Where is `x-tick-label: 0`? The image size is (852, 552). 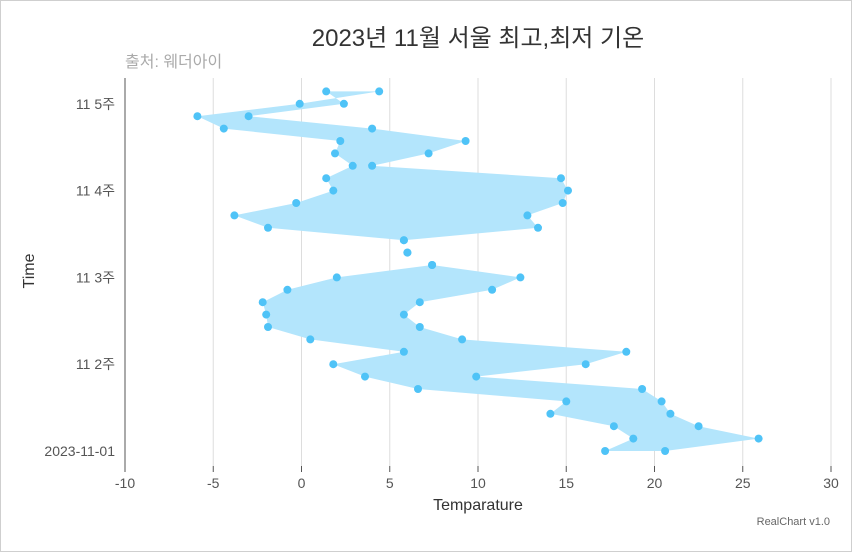 x-tick-label: 0 is located at coordinates (302, 483).